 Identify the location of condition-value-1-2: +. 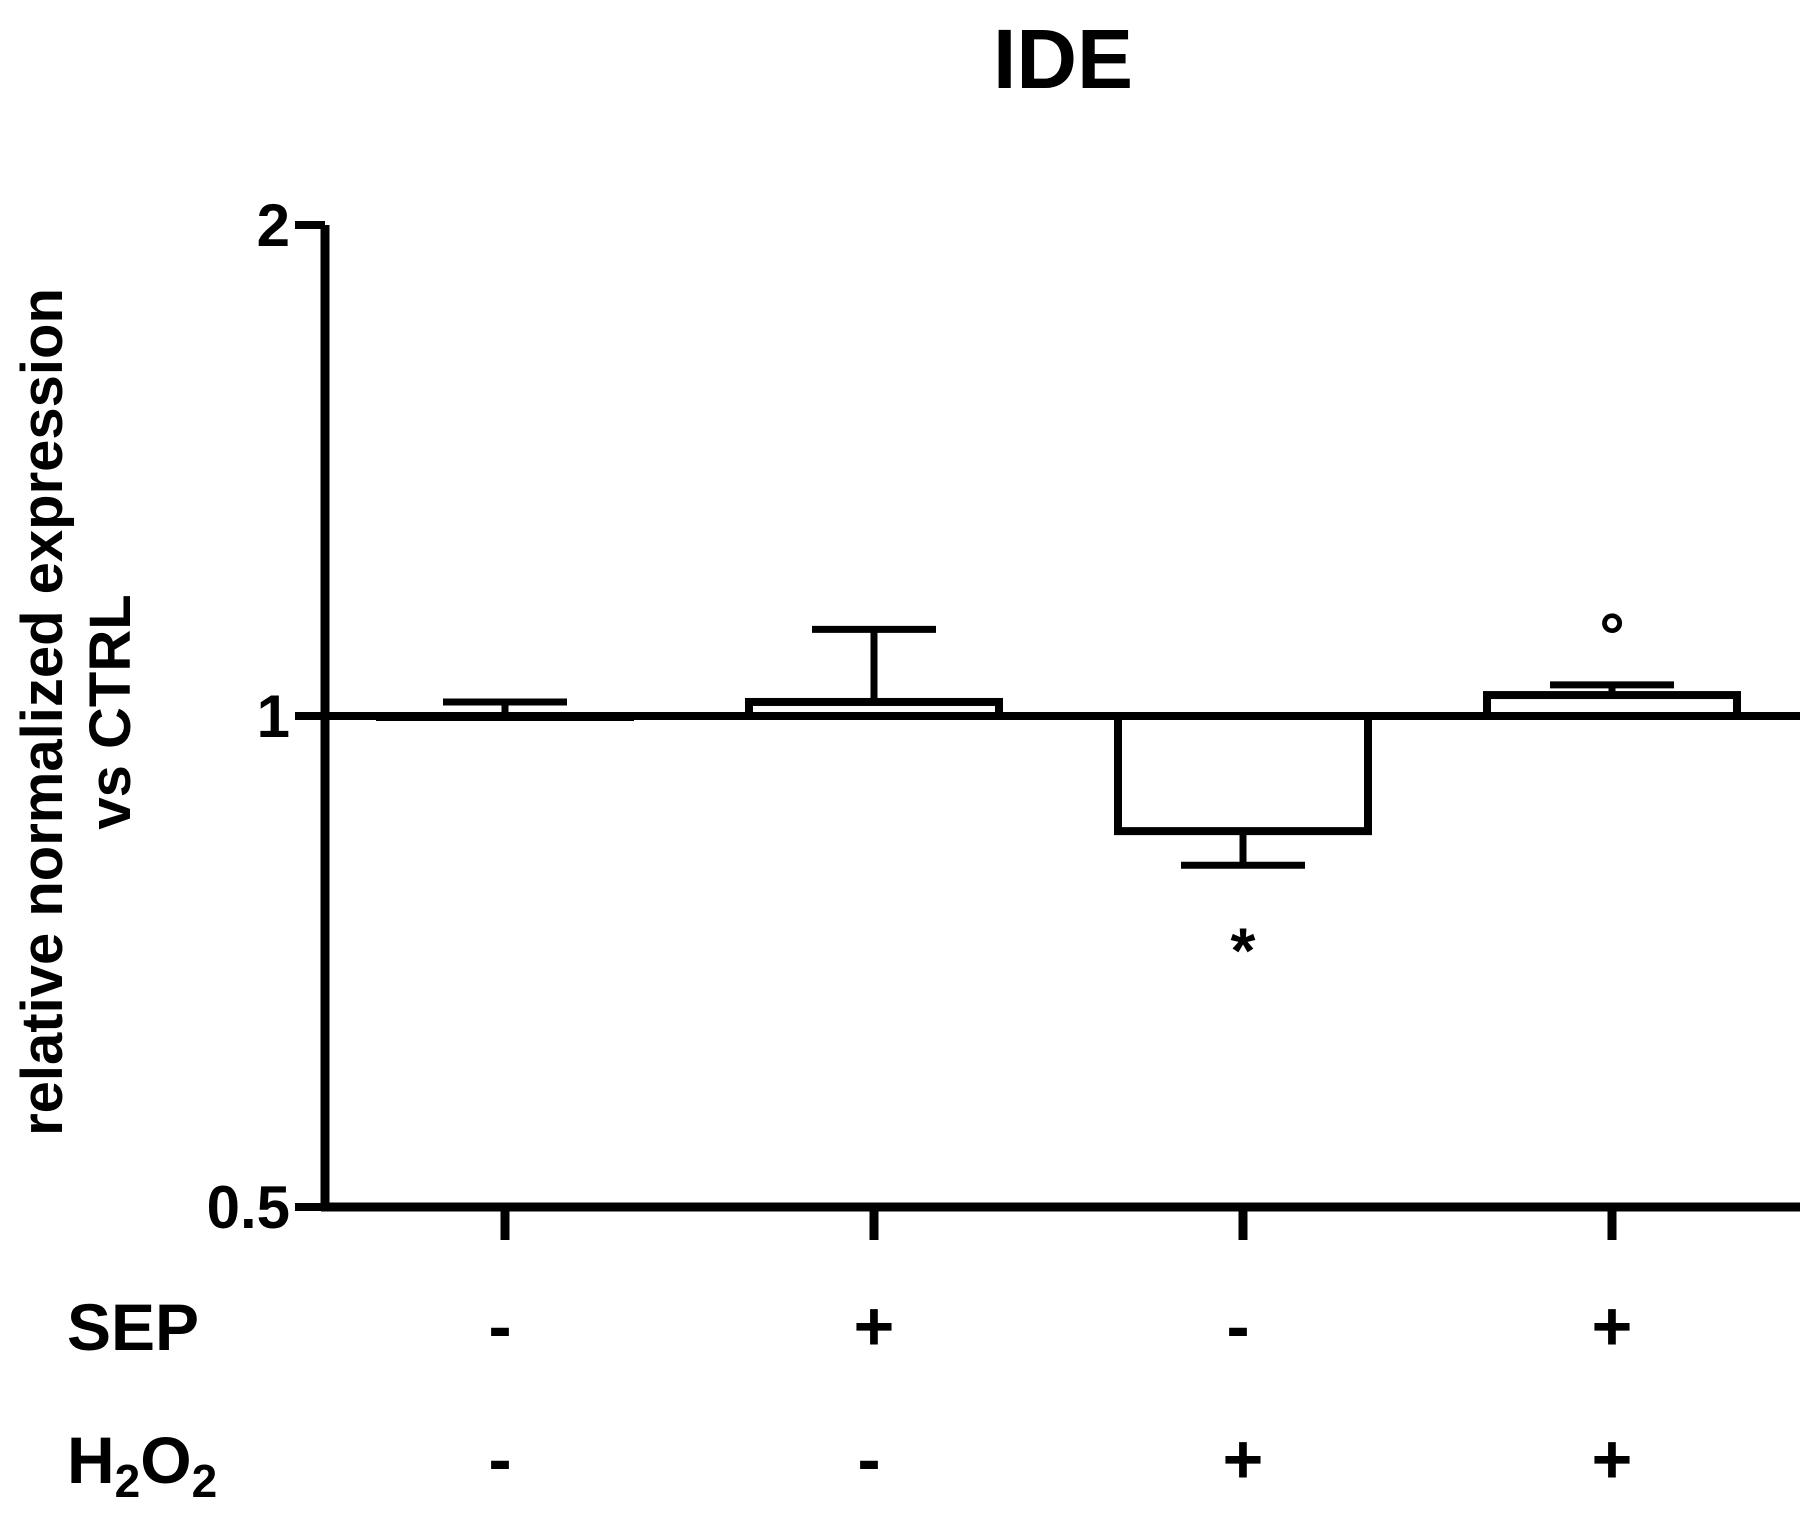
(874, 1326).